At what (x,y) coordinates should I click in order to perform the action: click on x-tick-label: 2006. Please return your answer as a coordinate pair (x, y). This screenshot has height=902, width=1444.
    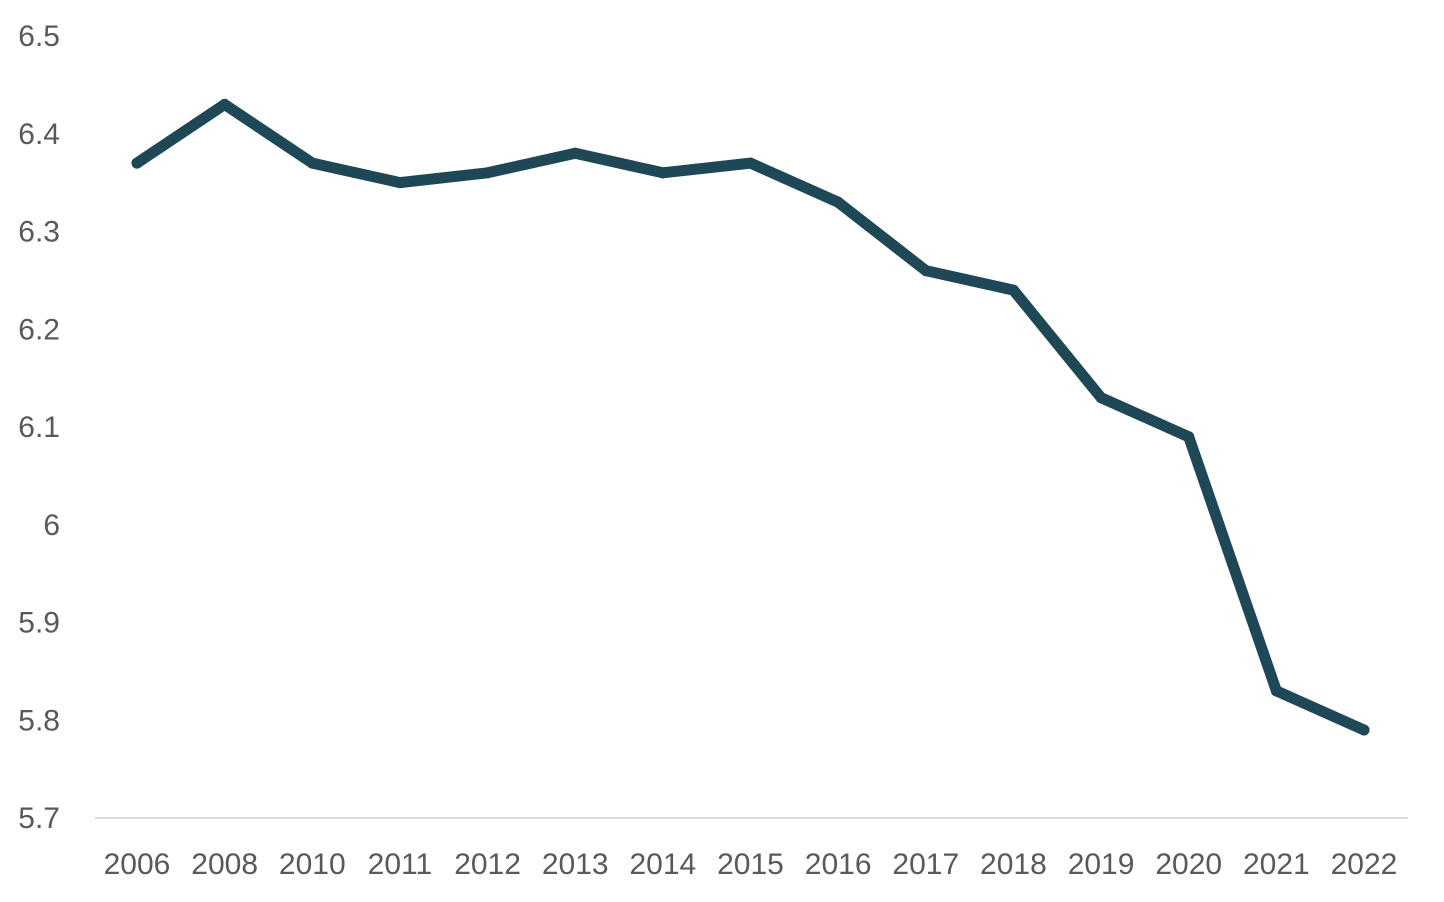
    Looking at the image, I should click on (137, 864).